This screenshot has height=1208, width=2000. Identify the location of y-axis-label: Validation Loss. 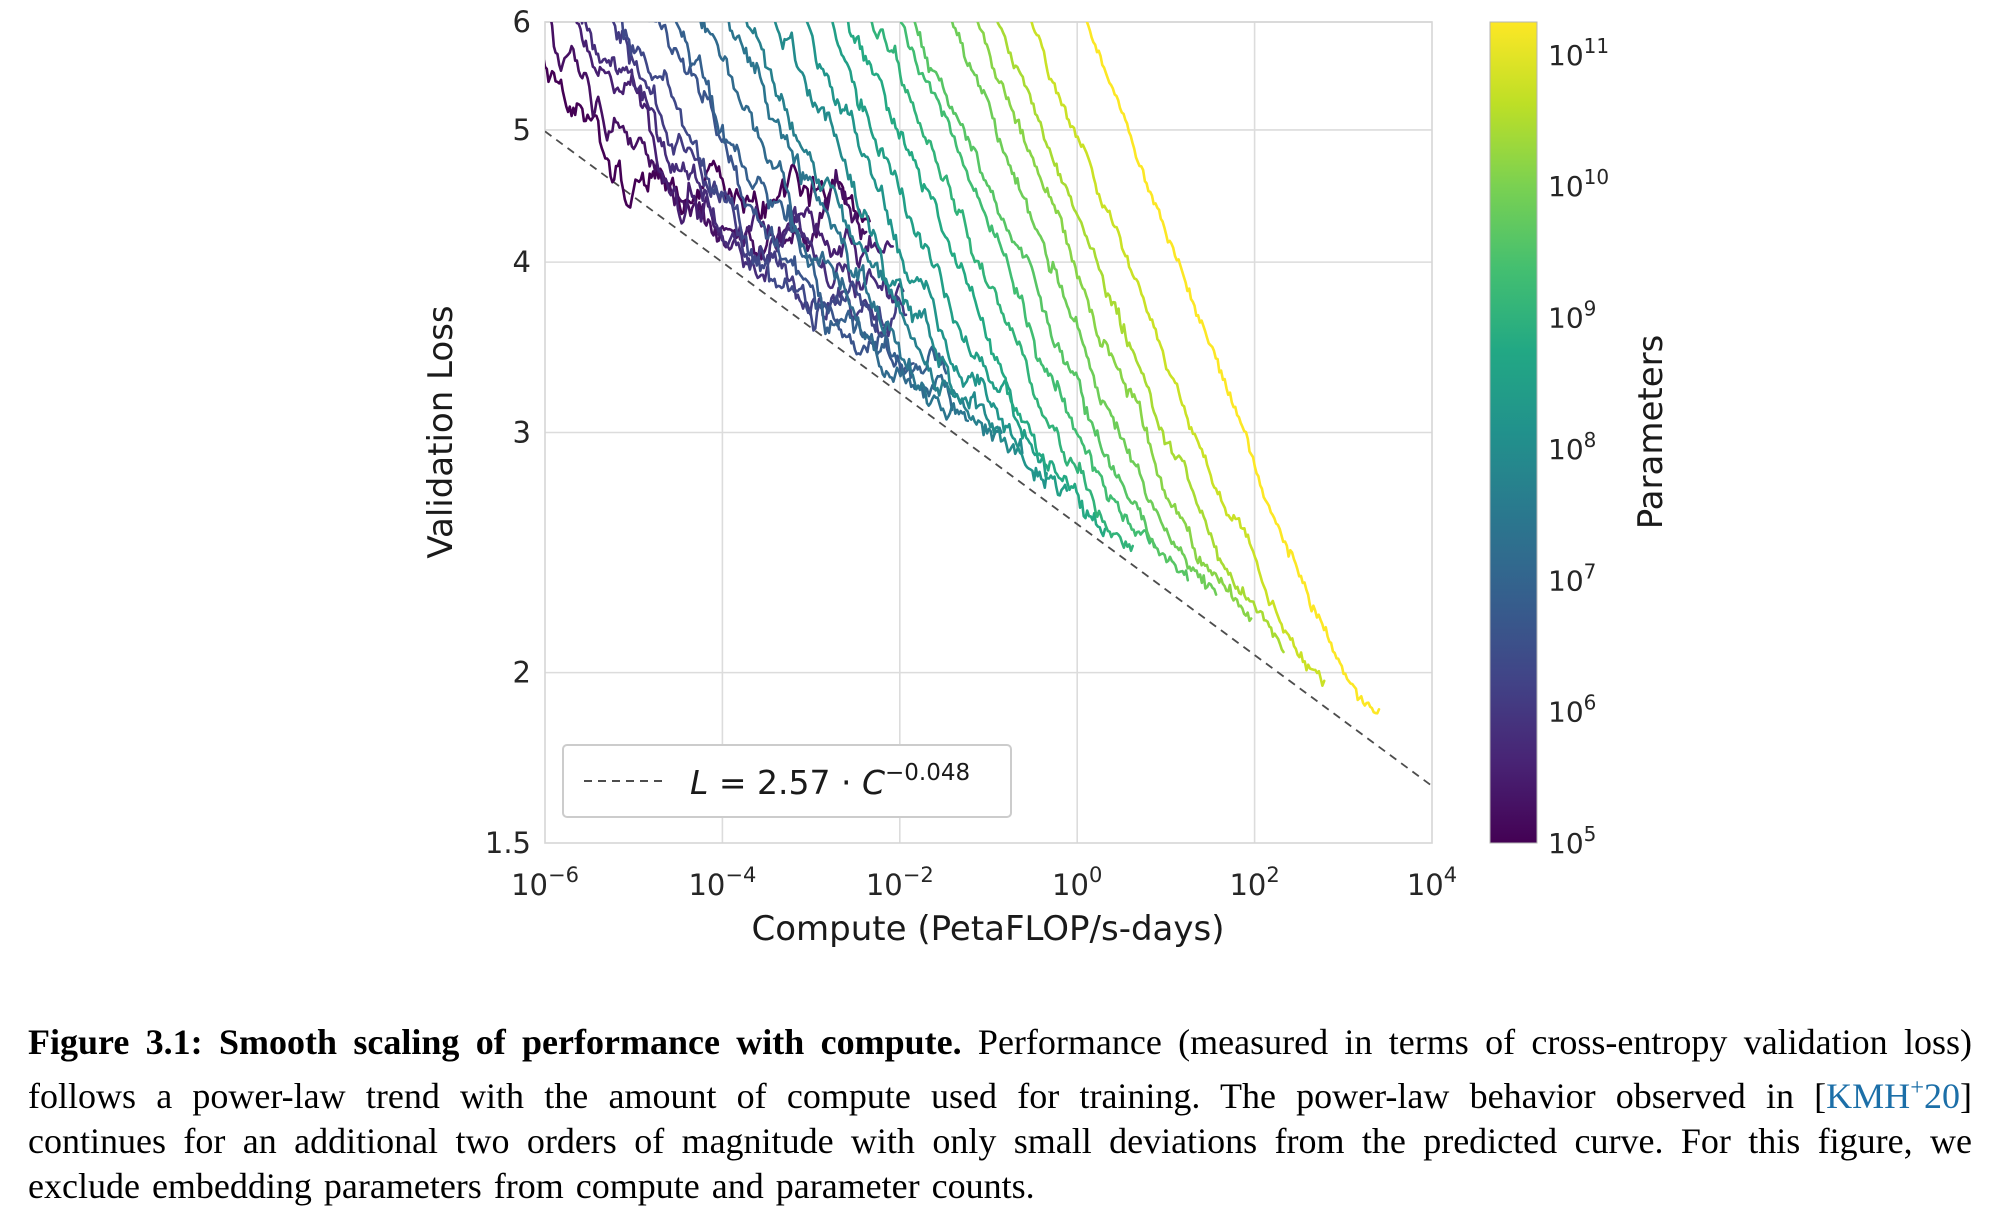
(441, 431).